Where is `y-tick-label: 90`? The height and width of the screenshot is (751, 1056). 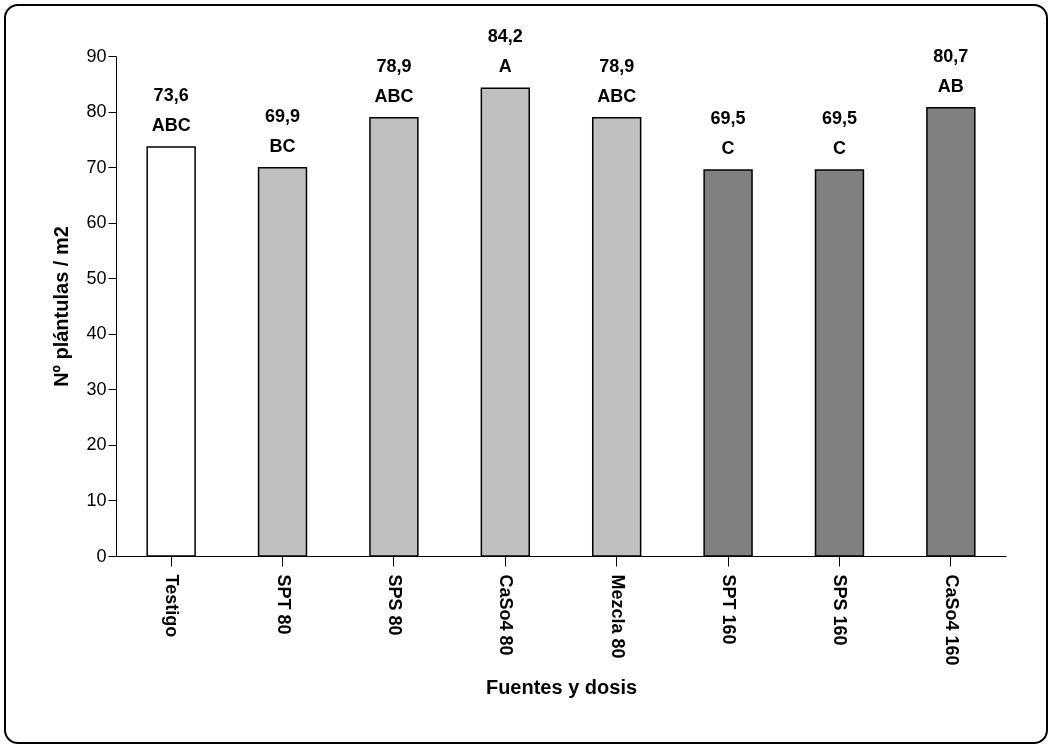 y-tick-label: 90 is located at coordinates (96, 55).